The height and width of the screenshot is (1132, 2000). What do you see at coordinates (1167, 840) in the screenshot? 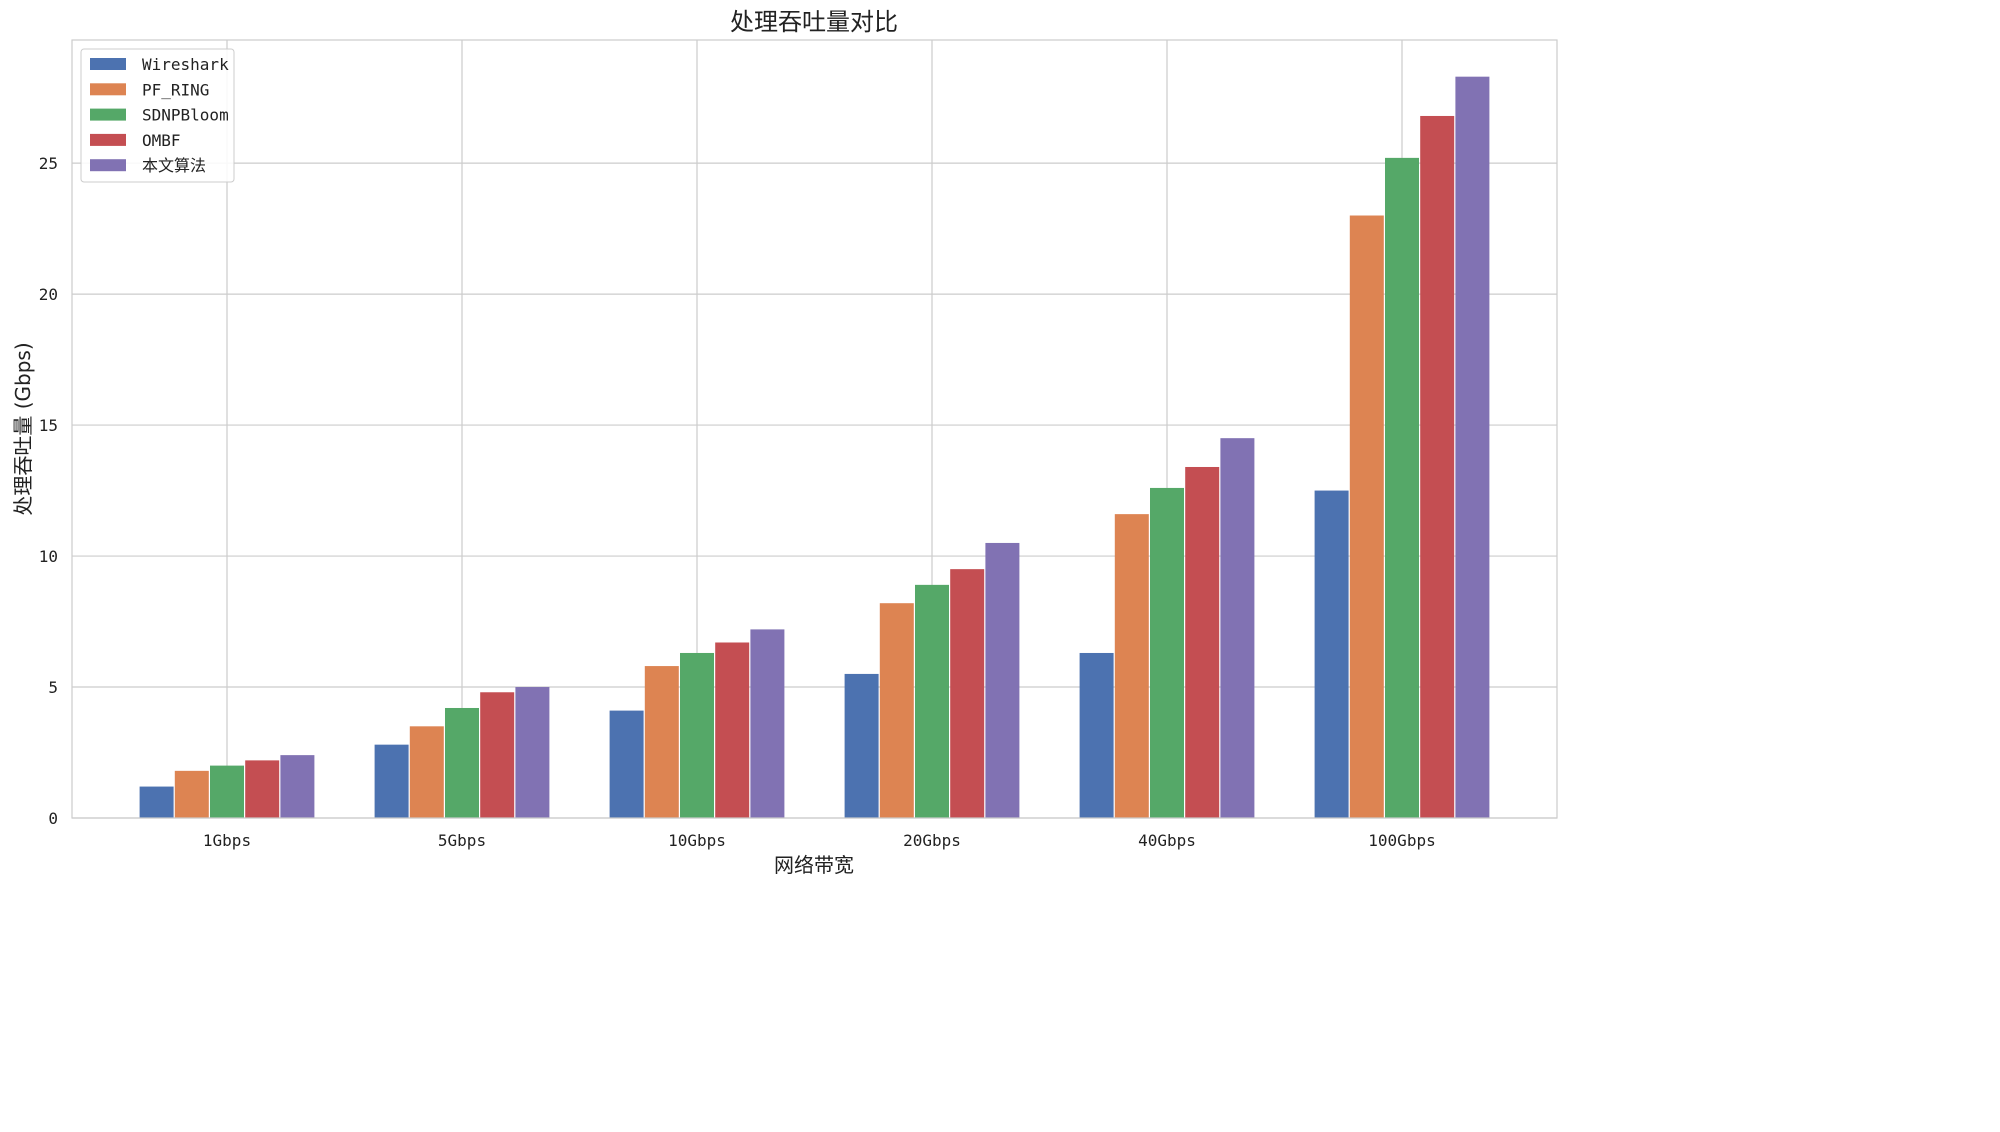
I see `x-tick-label: 40Gbps` at bounding box center [1167, 840].